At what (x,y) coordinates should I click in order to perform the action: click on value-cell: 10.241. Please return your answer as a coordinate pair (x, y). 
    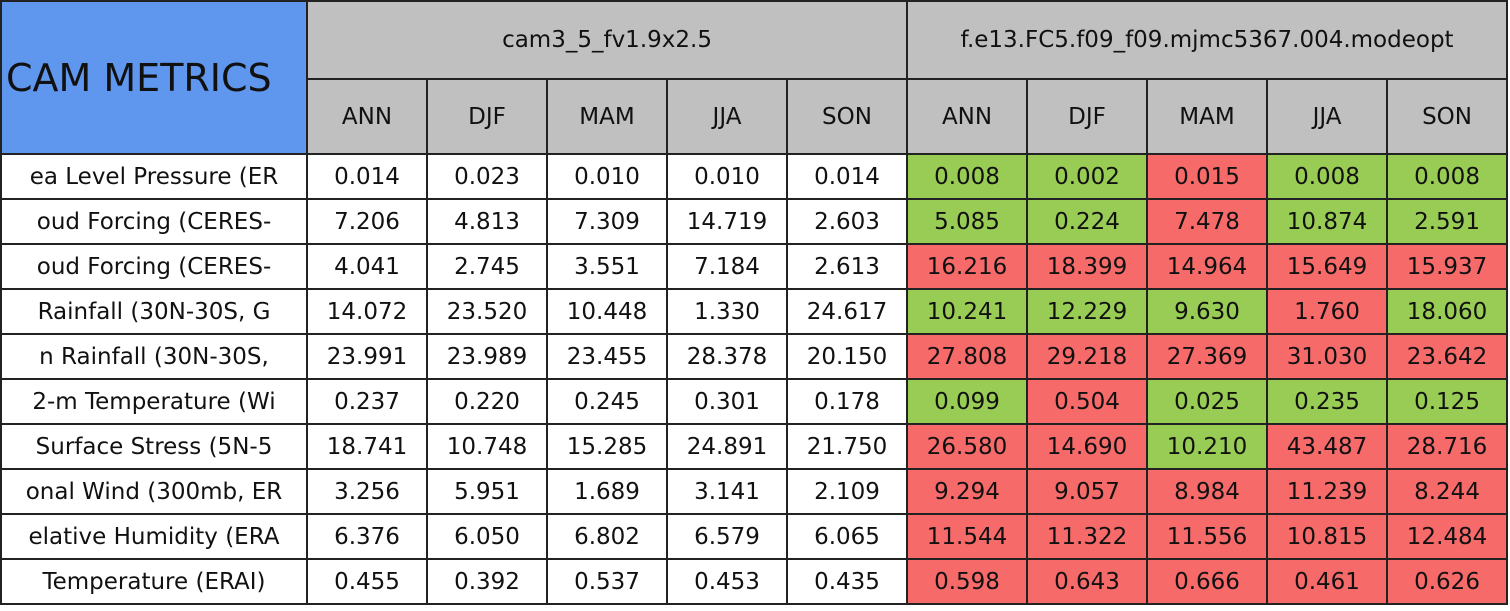
    Looking at the image, I should click on (967, 311).